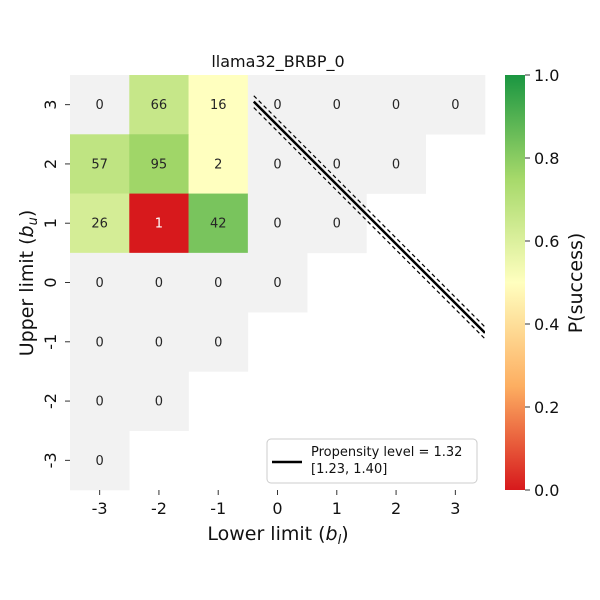 This screenshot has height=600, width=600. I want to click on chart-title: llama32_BRBP_0, so click(277, 62).